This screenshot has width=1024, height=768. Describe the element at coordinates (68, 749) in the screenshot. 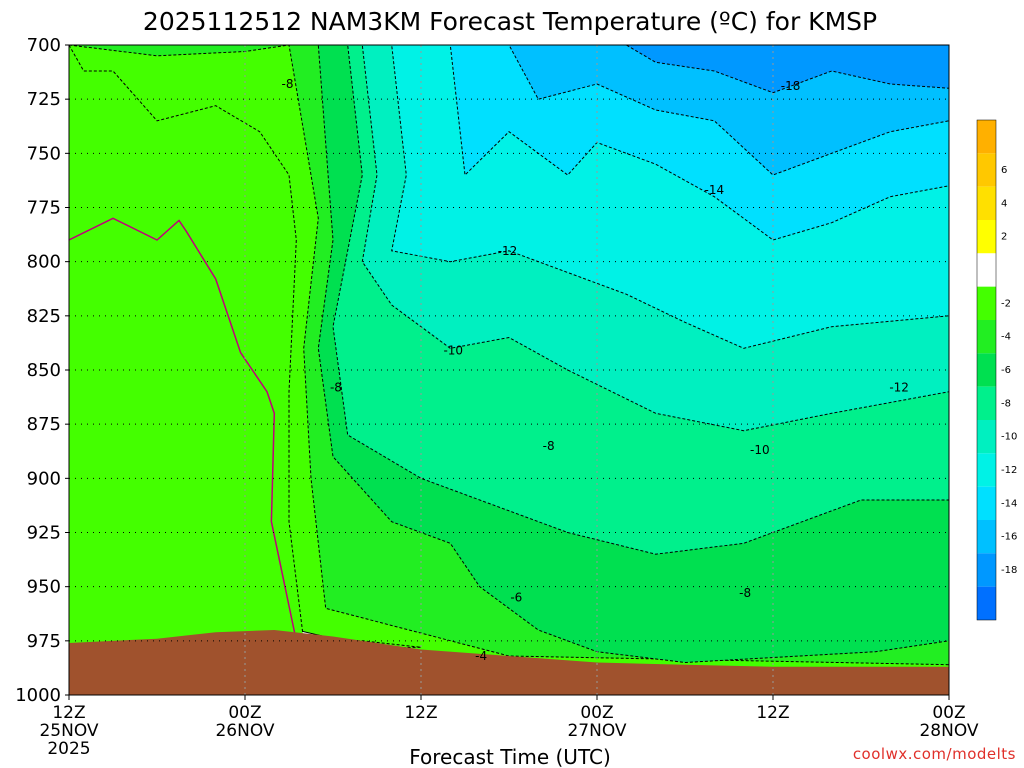

I see `x-tick-label: 2025` at that location.